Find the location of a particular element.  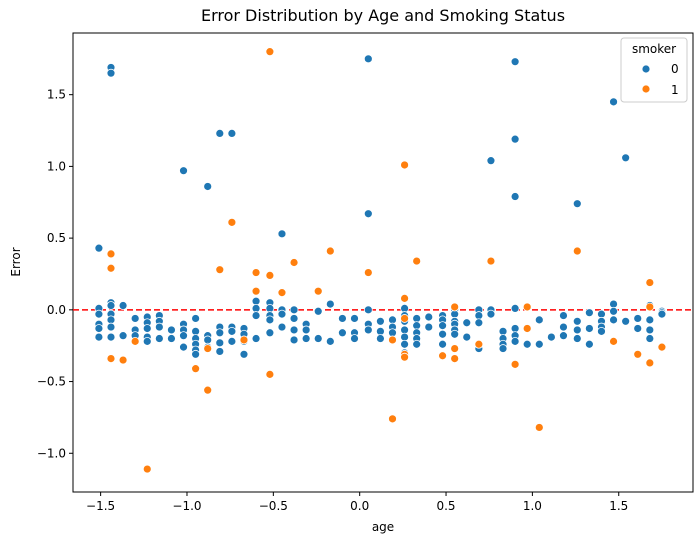

y-tick-label: 1.0 is located at coordinates (56, 166).